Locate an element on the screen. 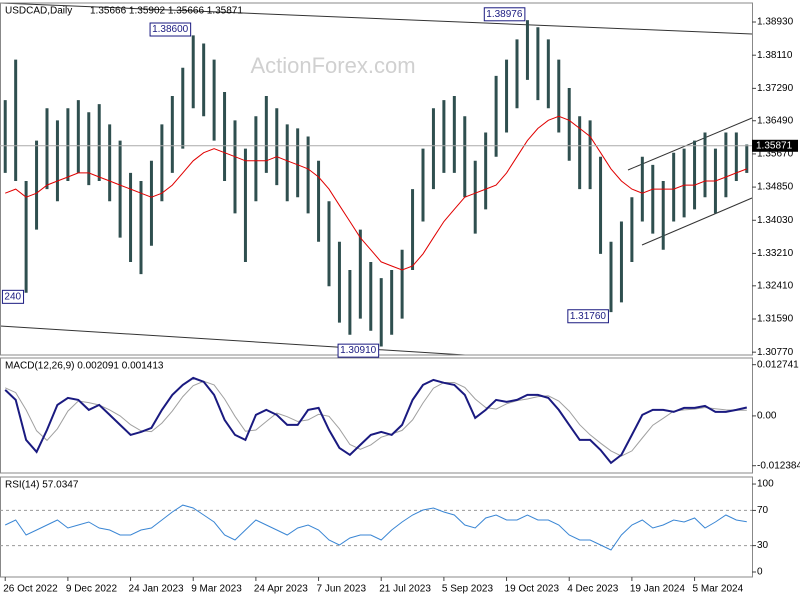  last-price-label: 1.35871 is located at coordinates (774, 145).